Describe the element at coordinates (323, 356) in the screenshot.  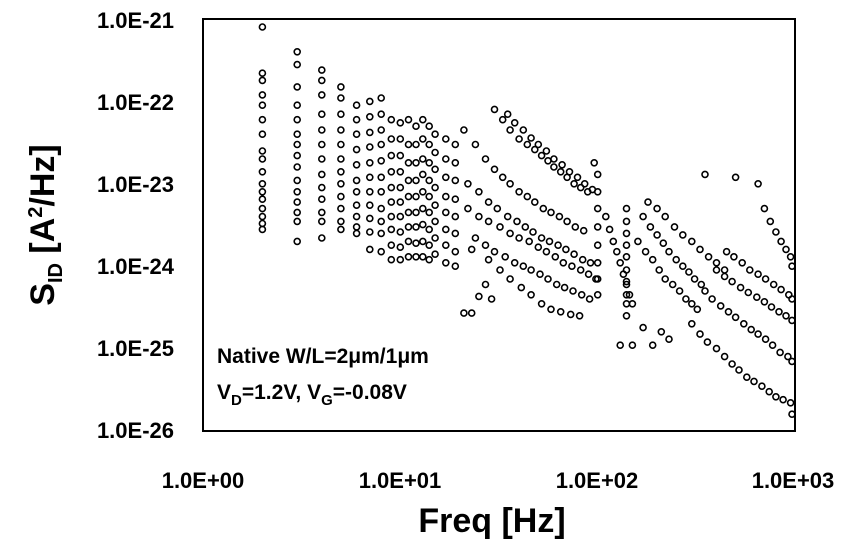
I see `device-annotation: Native W/L=2μm/1μm` at that location.